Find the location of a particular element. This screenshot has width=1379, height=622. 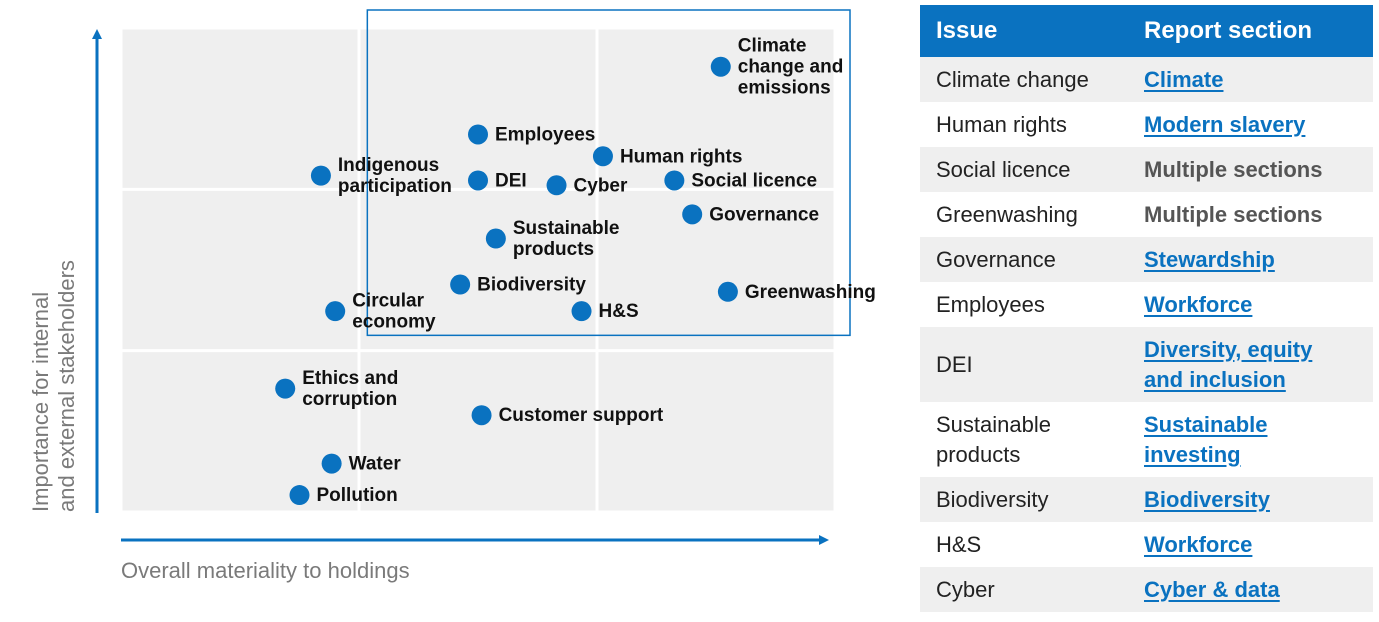

table-header-row: Issue Report section is located at coordinates (1146, 31).